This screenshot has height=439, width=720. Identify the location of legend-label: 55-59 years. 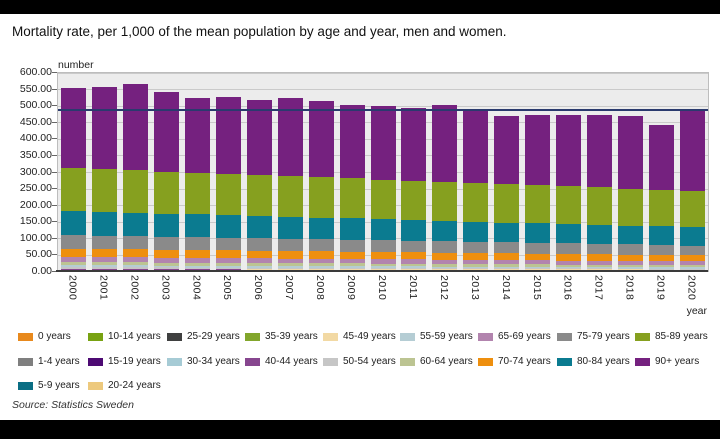
(446, 336).